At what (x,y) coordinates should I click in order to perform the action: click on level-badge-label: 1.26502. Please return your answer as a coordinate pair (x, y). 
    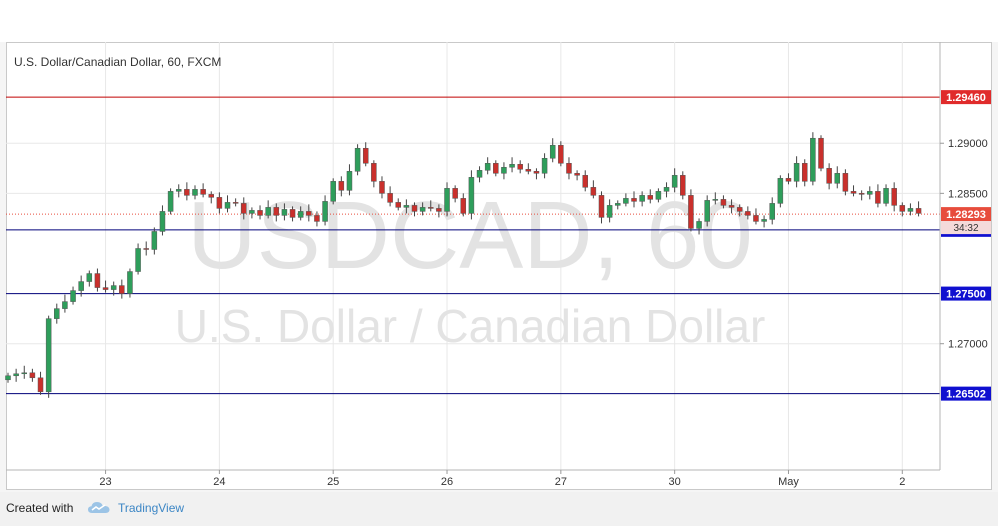
    Looking at the image, I should click on (966, 395).